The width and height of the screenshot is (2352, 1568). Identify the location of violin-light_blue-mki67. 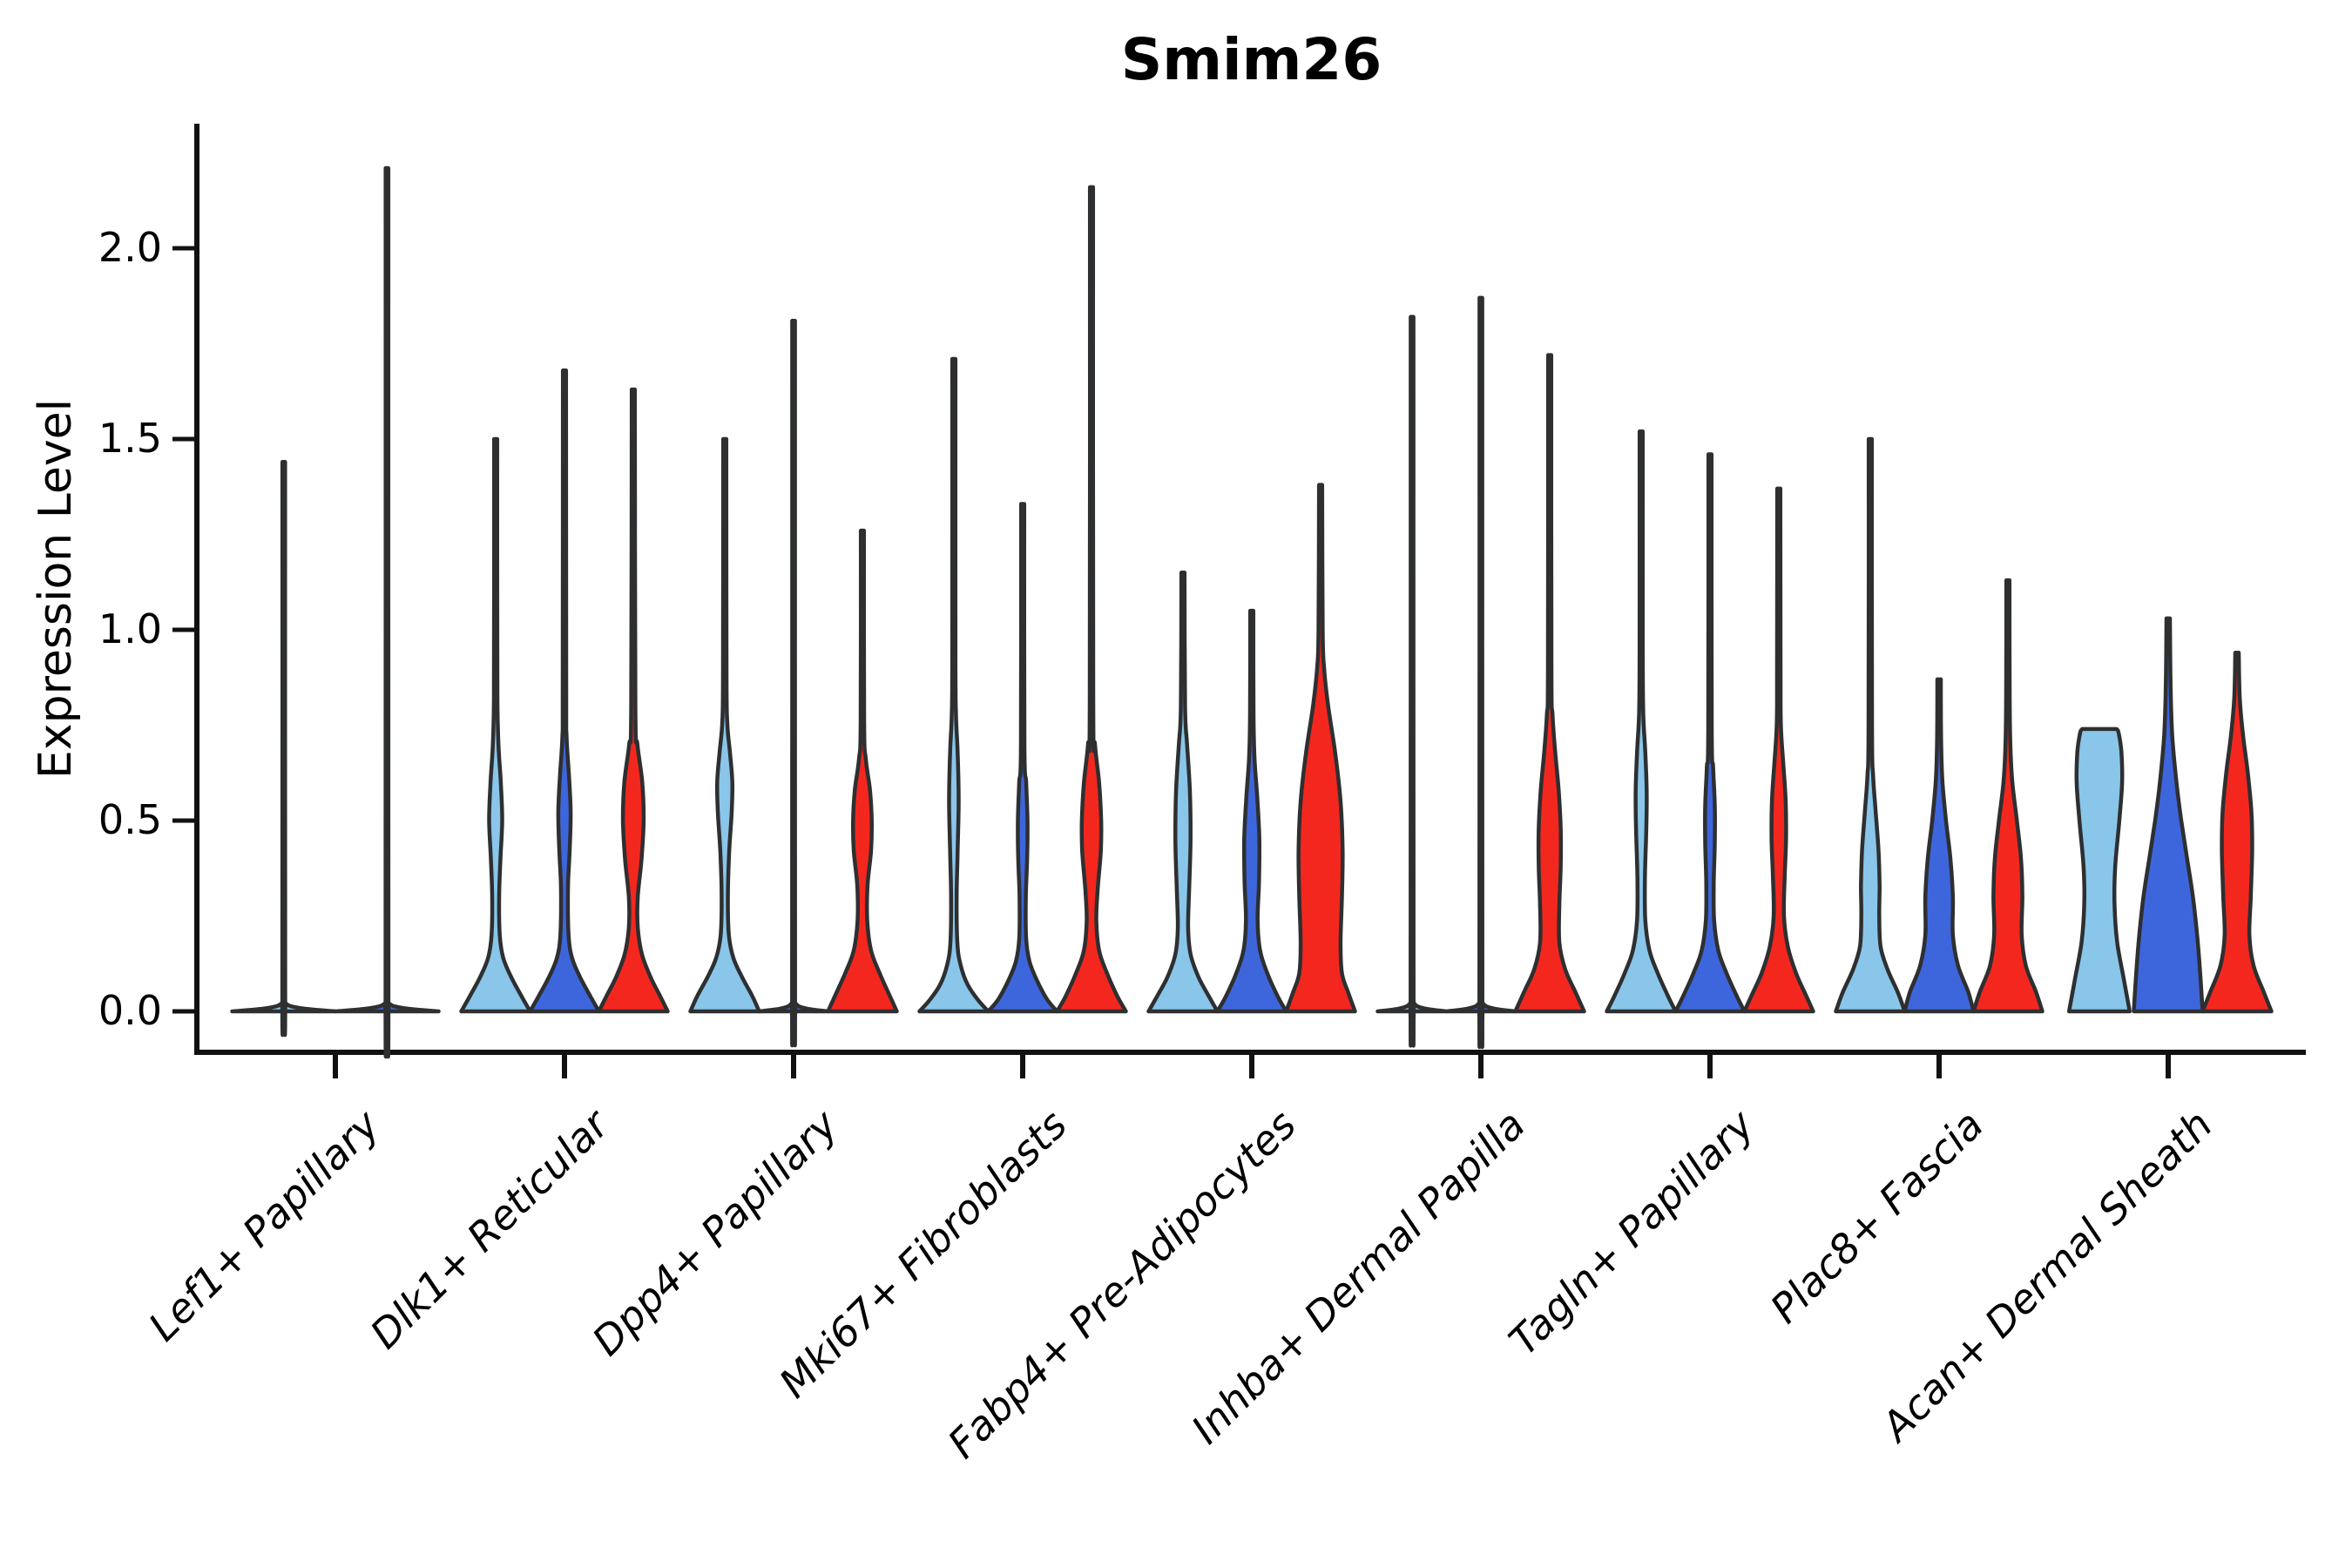
(954, 685).